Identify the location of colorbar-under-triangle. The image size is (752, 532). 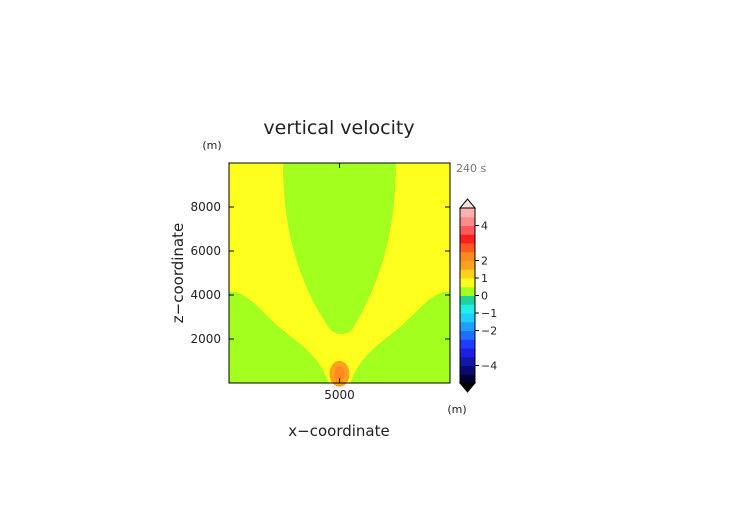
(467, 387).